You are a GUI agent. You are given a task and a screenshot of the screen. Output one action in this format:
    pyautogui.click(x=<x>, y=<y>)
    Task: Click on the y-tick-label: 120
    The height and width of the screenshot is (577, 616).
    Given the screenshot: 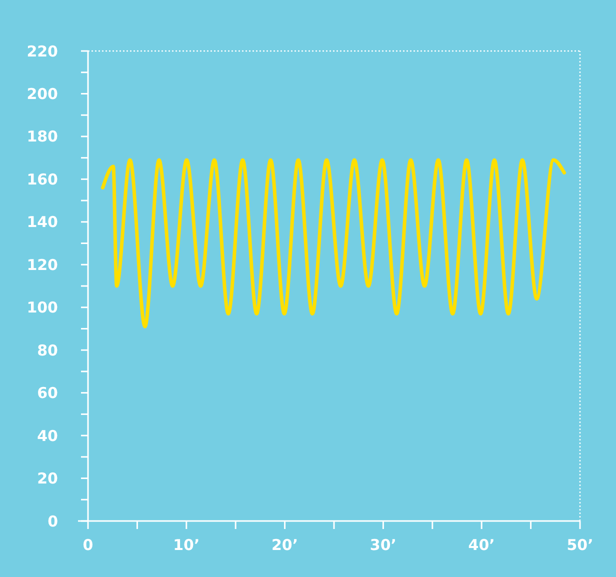 What is the action you would take?
    pyautogui.click(x=42, y=265)
    